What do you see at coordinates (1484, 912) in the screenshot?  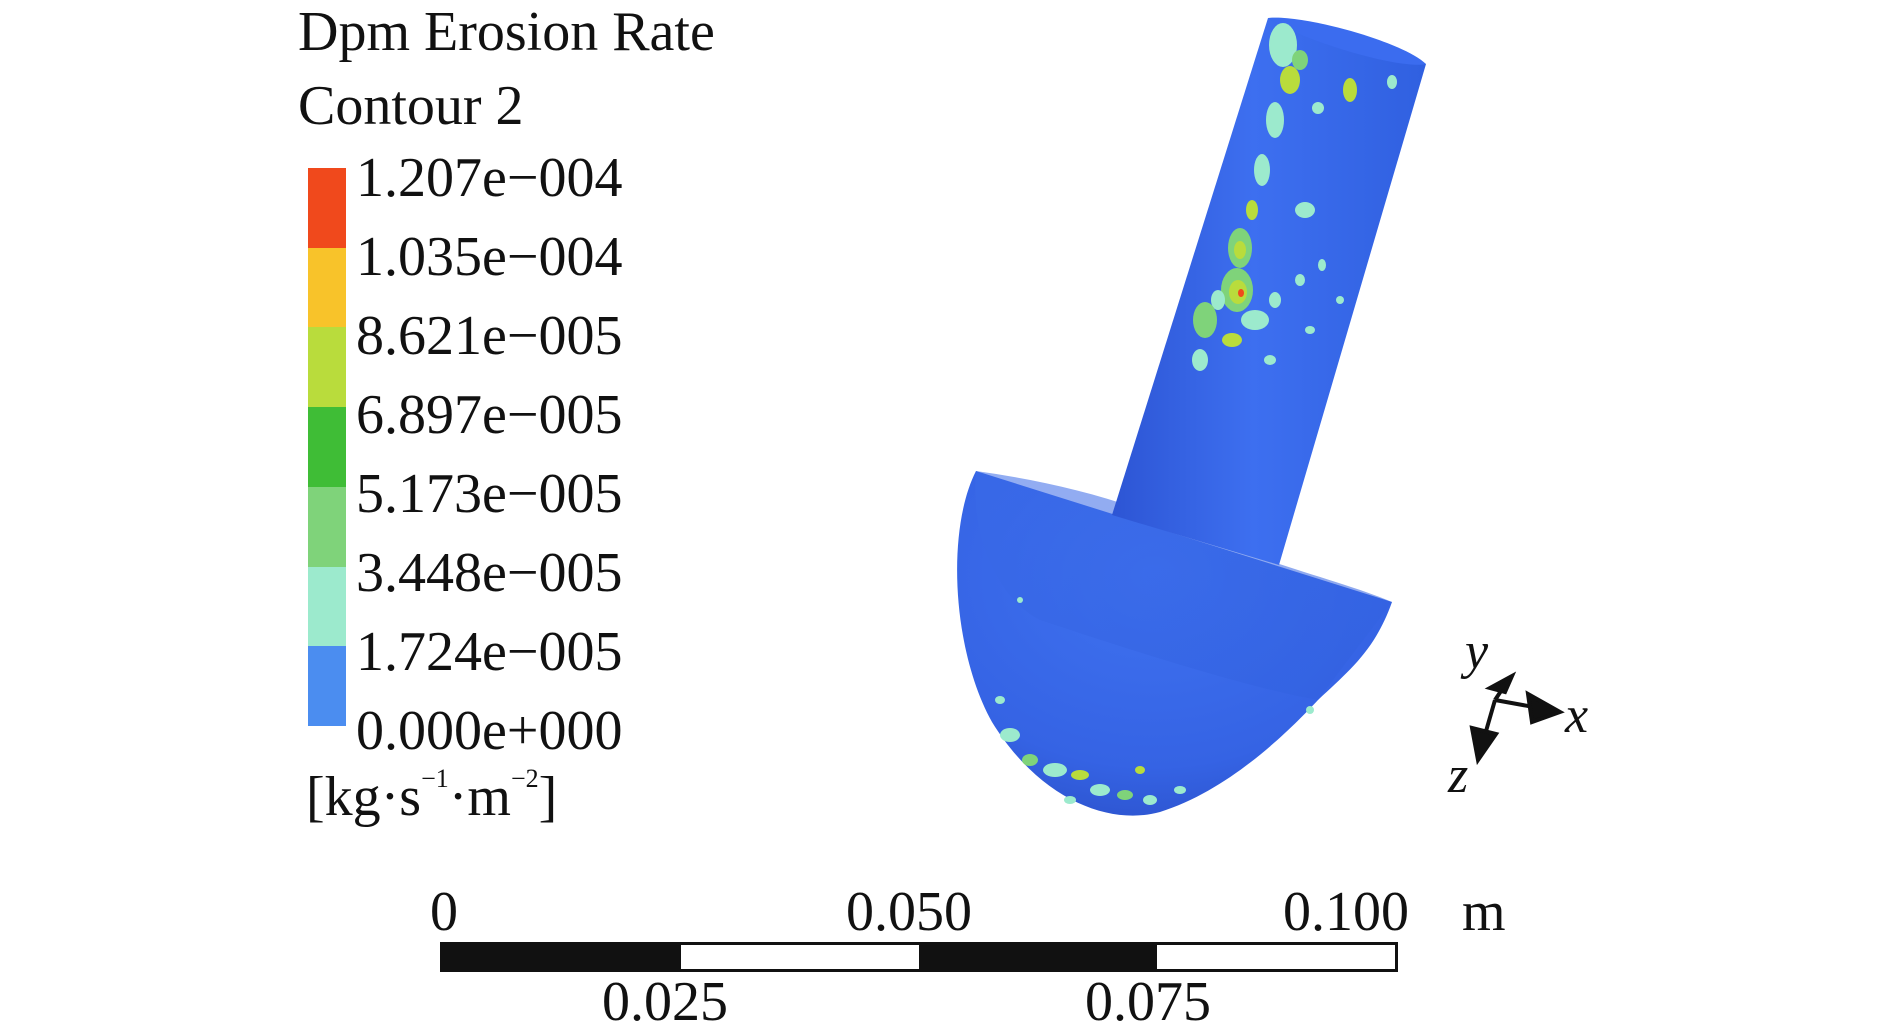 I see `scale-unit: m` at bounding box center [1484, 912].